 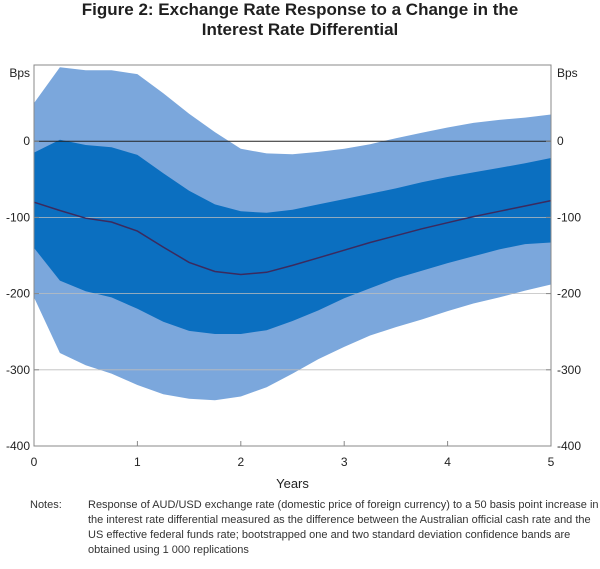 I want to click on y-tick-label-right: 0, so click(x=560, y=141).